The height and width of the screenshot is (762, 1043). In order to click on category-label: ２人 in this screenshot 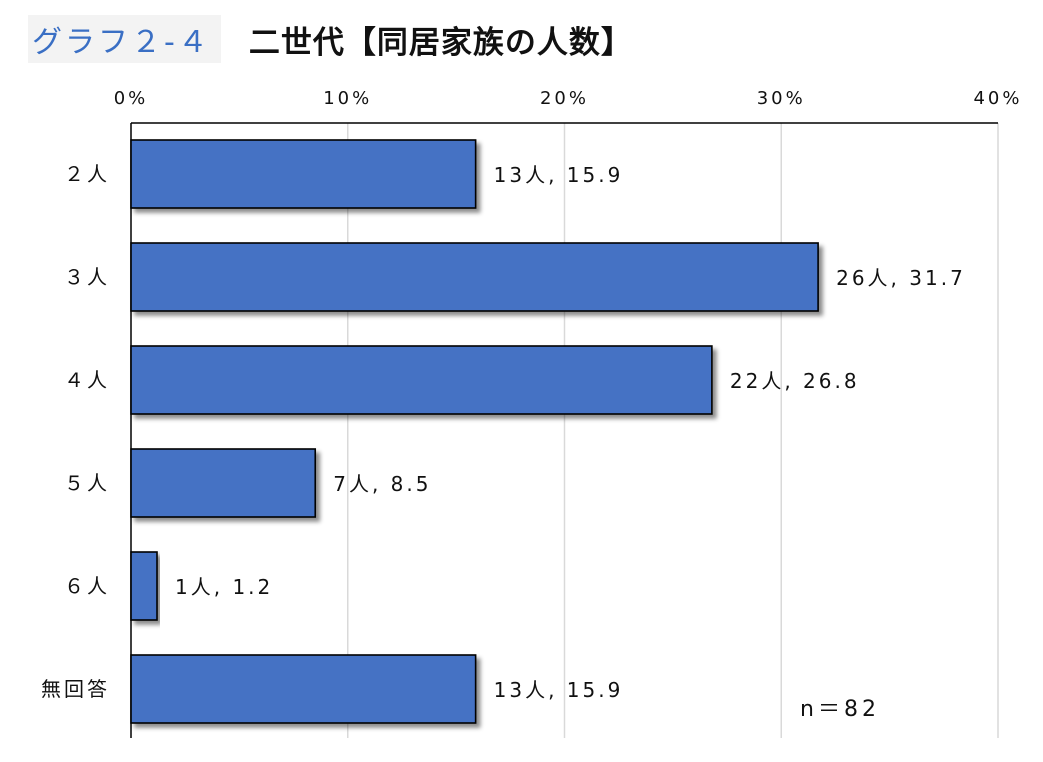, I will do `click(87, 174)`.